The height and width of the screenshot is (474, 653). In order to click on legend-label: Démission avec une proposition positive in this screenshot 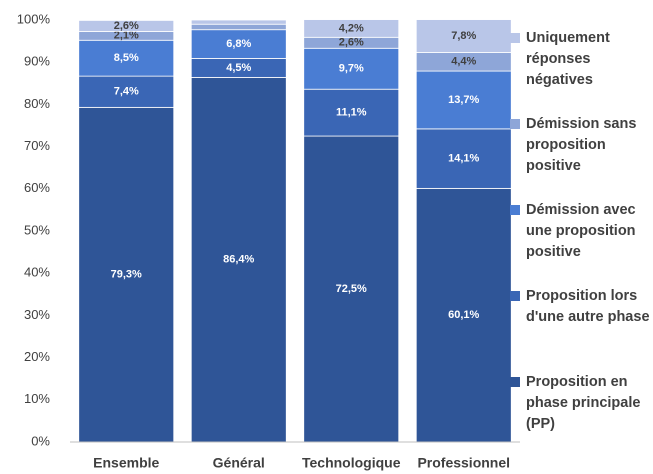, I will do `click(581, 231)`.